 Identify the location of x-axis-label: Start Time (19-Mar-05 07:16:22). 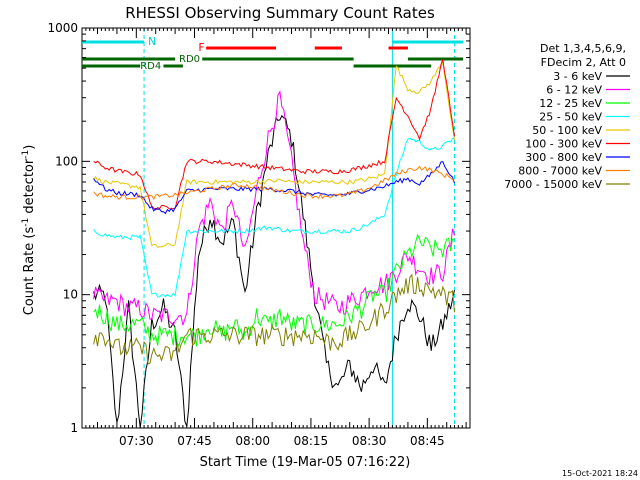
(305, 462).